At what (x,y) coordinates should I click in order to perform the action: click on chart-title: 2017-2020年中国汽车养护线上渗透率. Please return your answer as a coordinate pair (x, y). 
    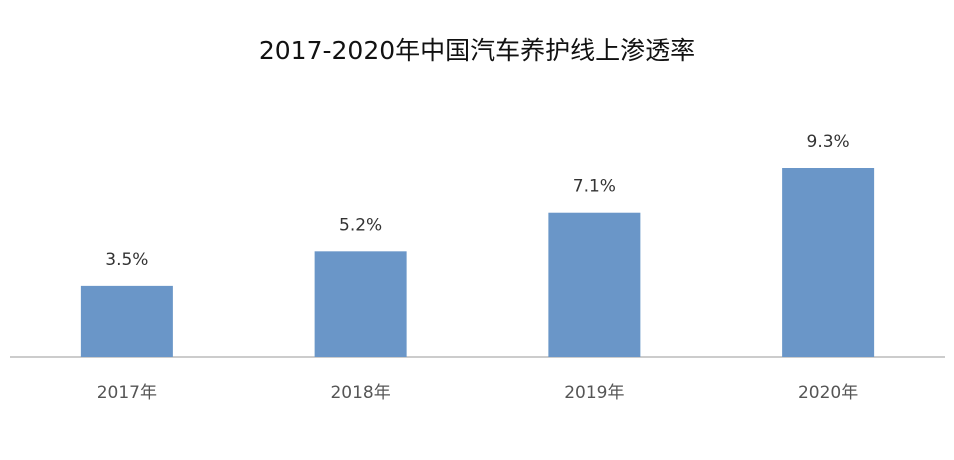
    Looking at the image, I should click on (477, 50).